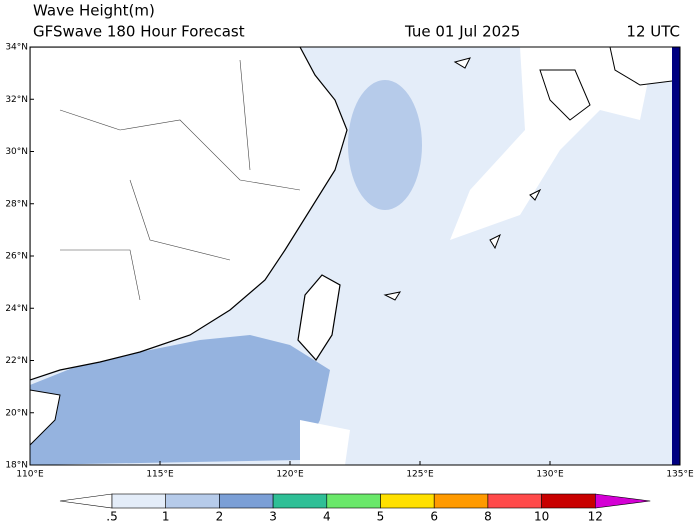 Image resolution: width=700 pixels, height=529 pixels. I want to click on lat-label: 18°N, so click(16, 466).